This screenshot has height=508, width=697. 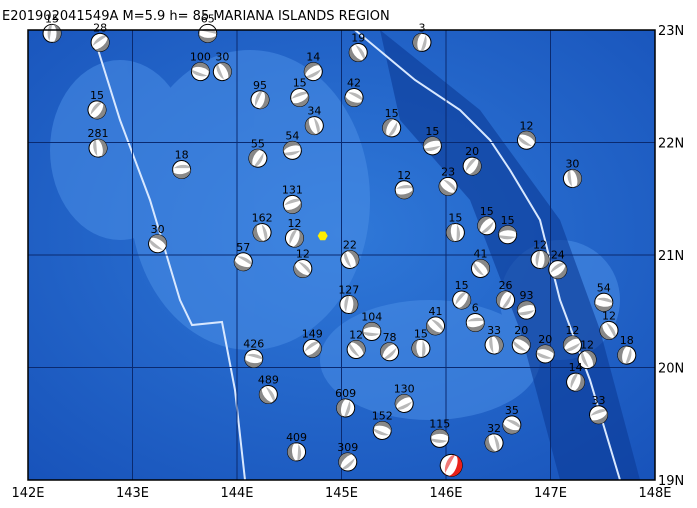 I want to click on depth-label: 23, so click(x=448, y=171).